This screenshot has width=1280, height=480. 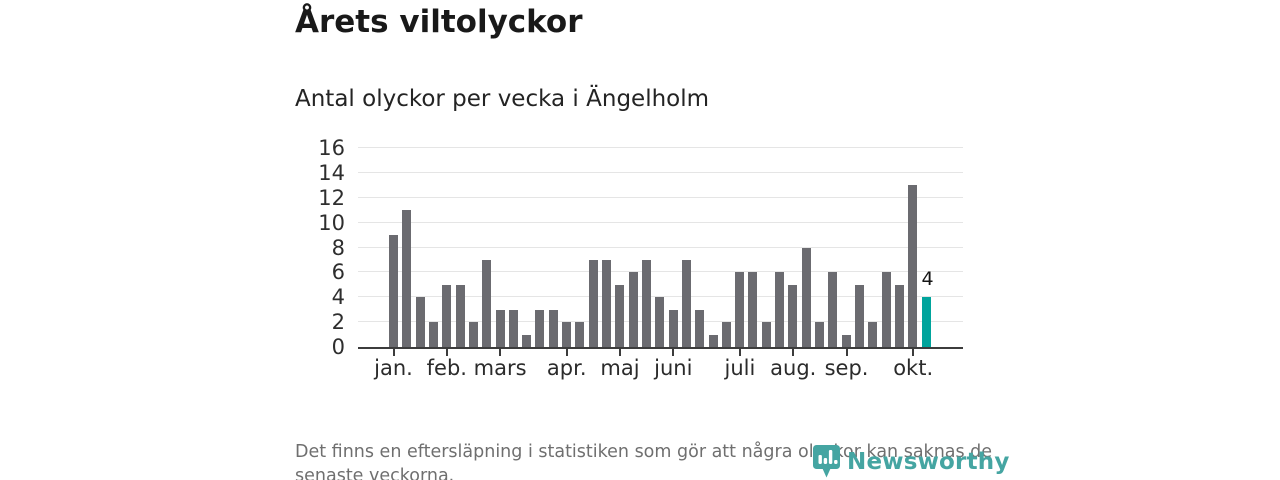 I want to click on y-axis-tick-label: 2, so click(x=338, y=322).